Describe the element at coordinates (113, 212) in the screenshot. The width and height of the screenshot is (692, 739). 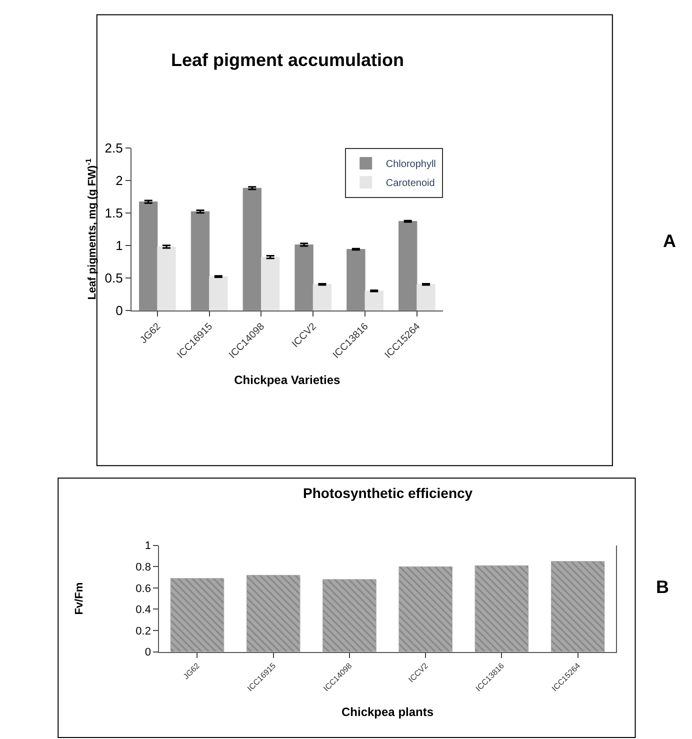
I see `y-tick-label: 1.5` at that location.